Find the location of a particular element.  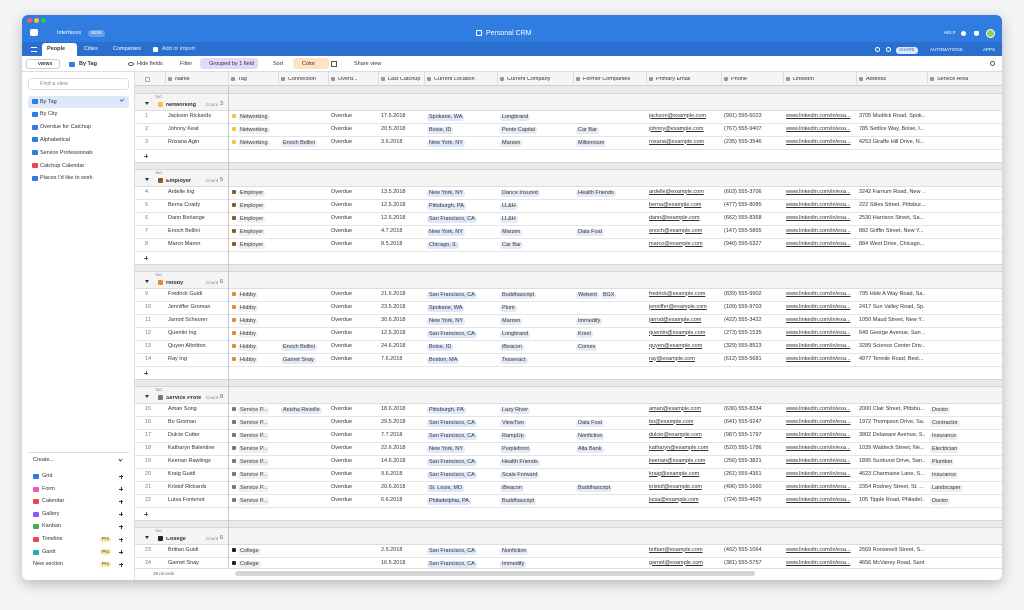

linked-record: Data Foal is located at coordinates (590, 423).